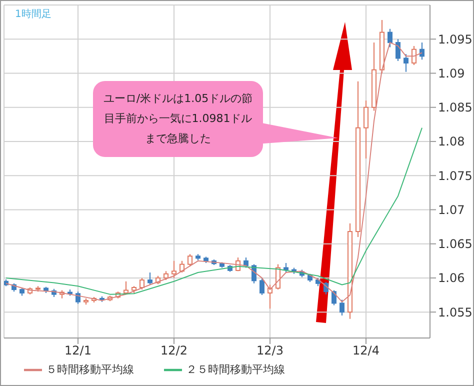  I want to click on chart-title: 1時間足, so click(33, 14).